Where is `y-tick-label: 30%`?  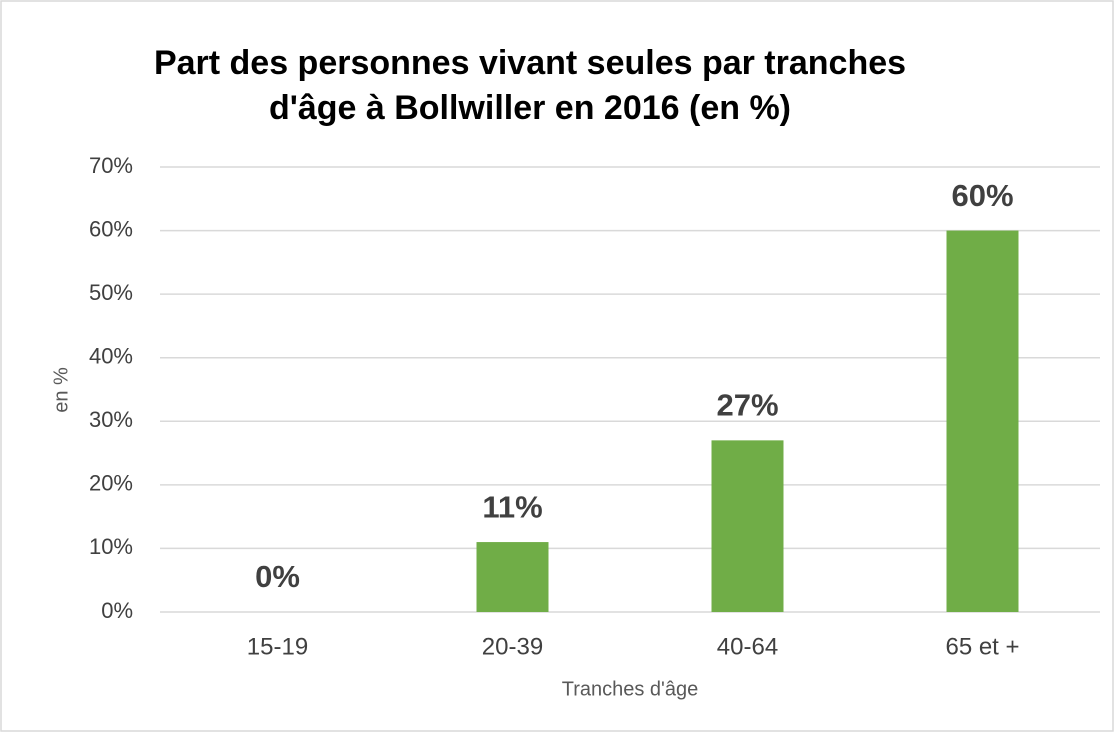
y-tick-label: 30% is located at coordinates (111, 419).